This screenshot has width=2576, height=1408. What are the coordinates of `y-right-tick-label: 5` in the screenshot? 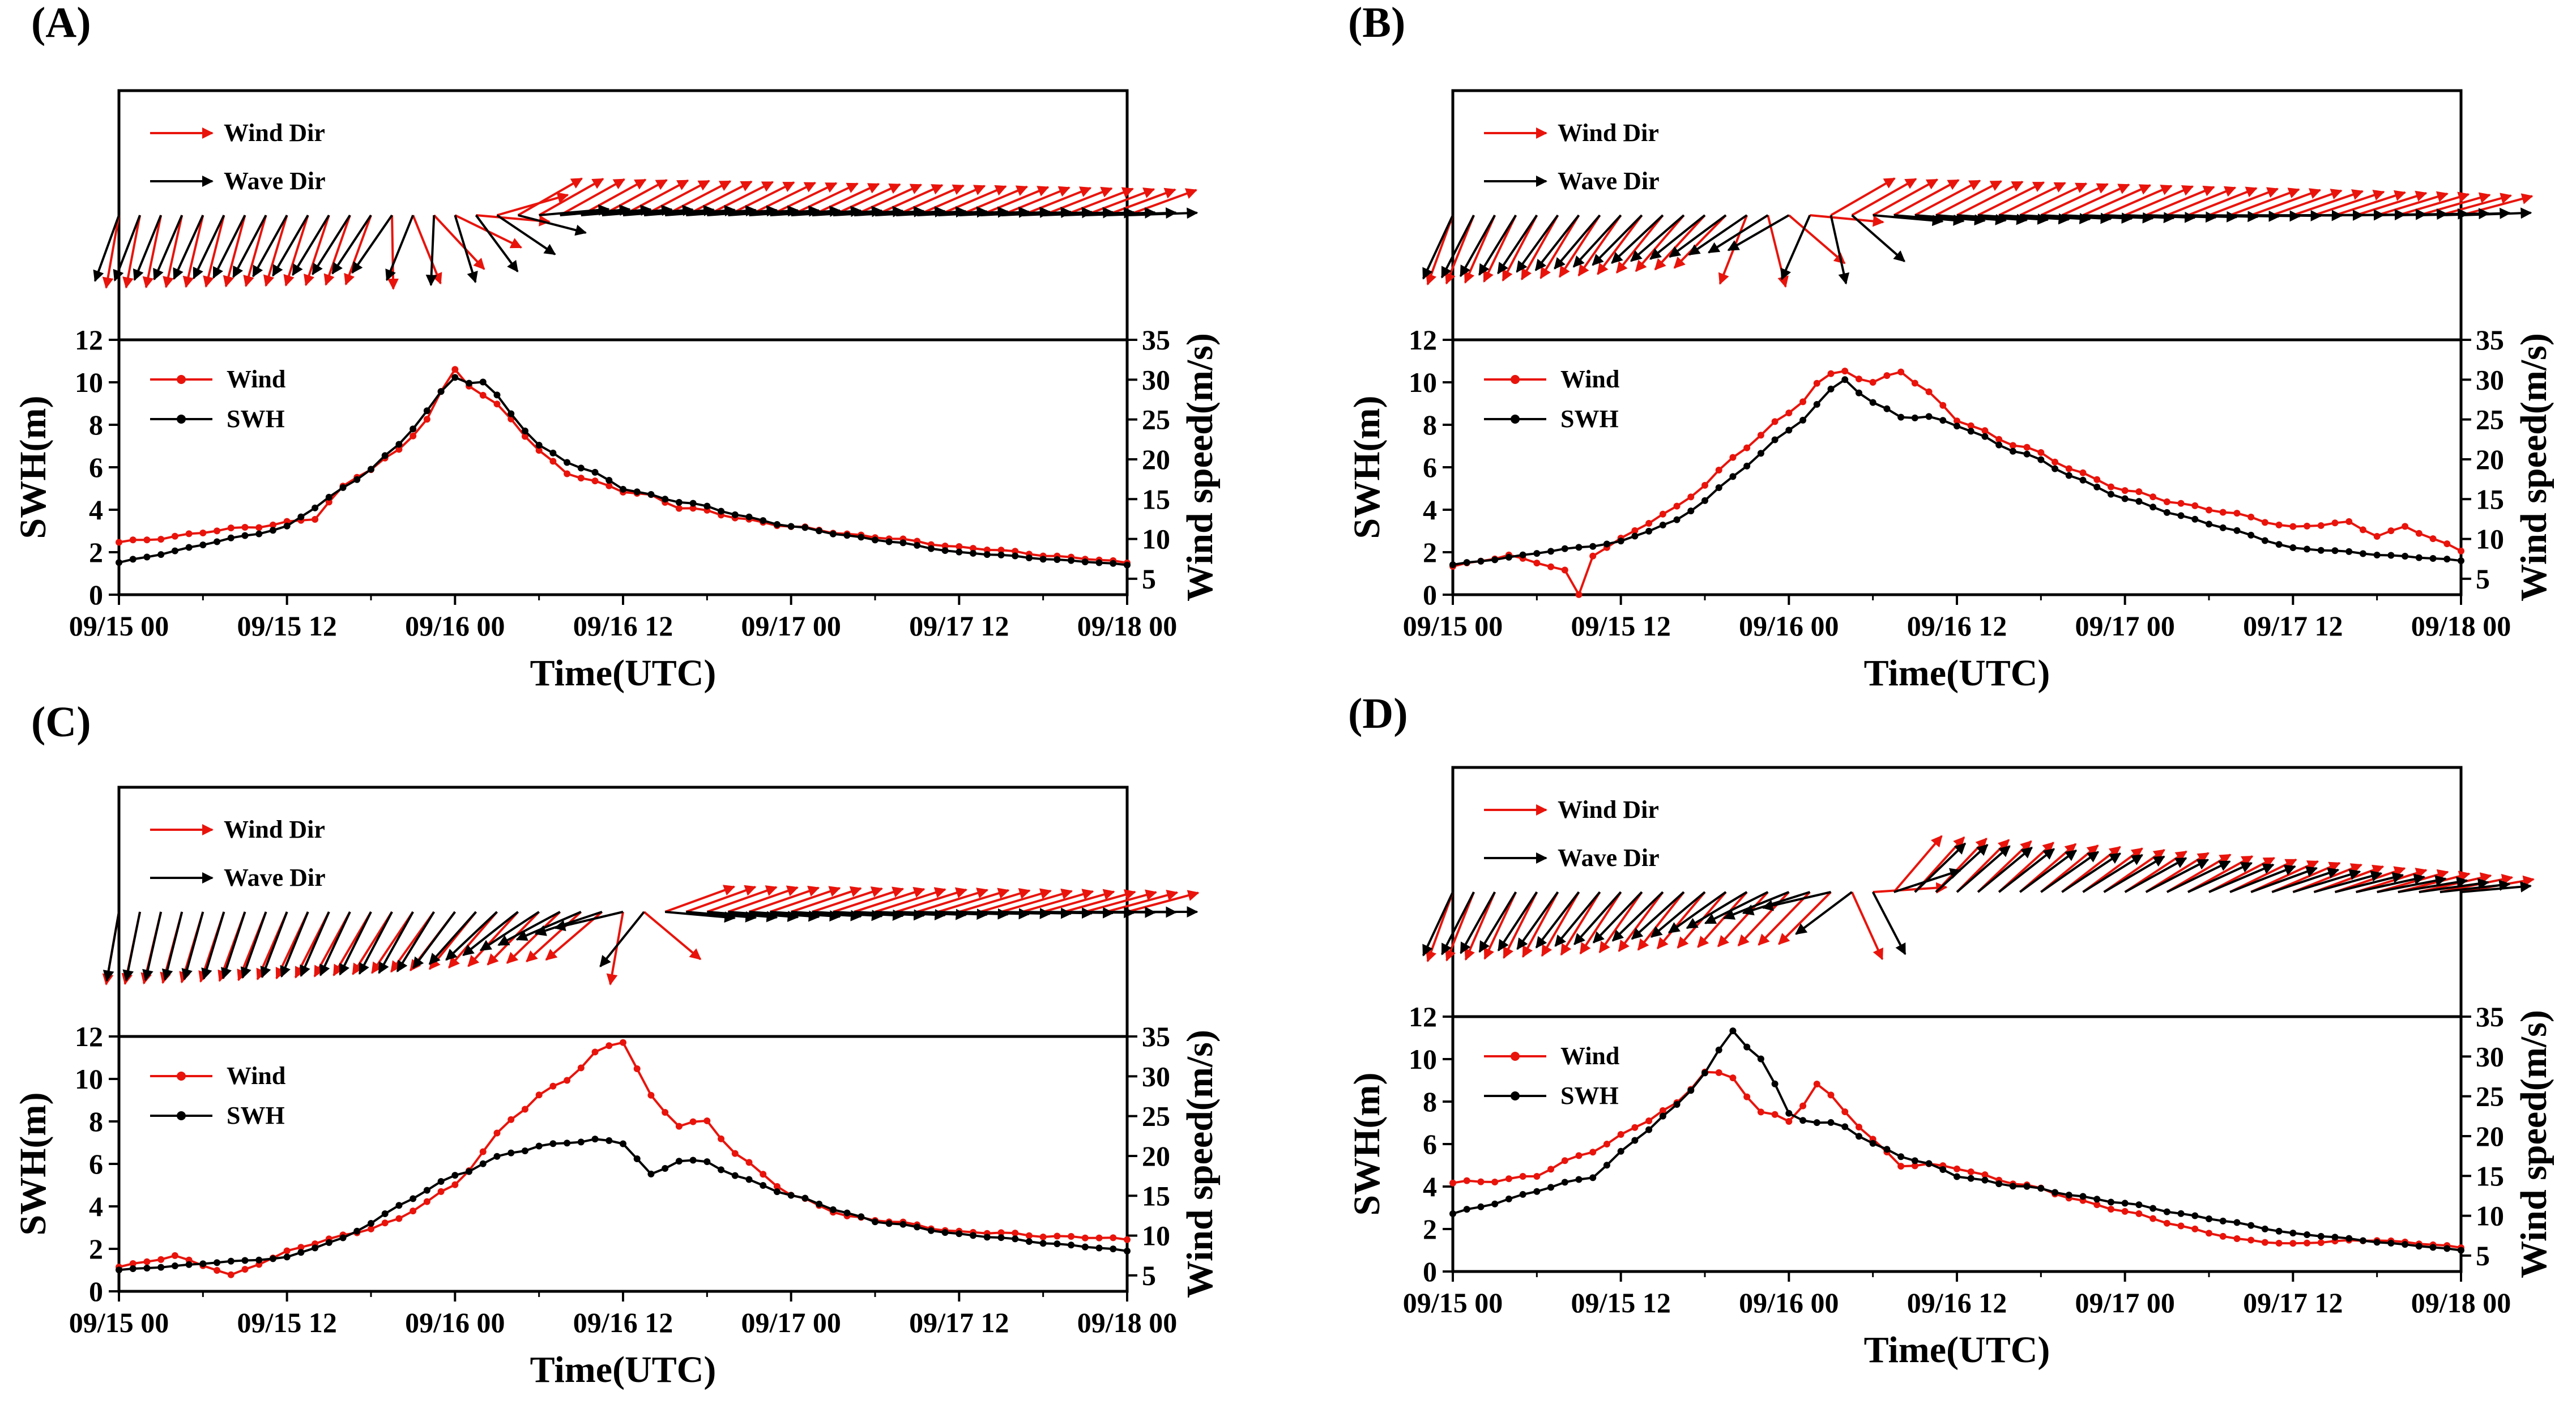 It's located at (2483, 579).